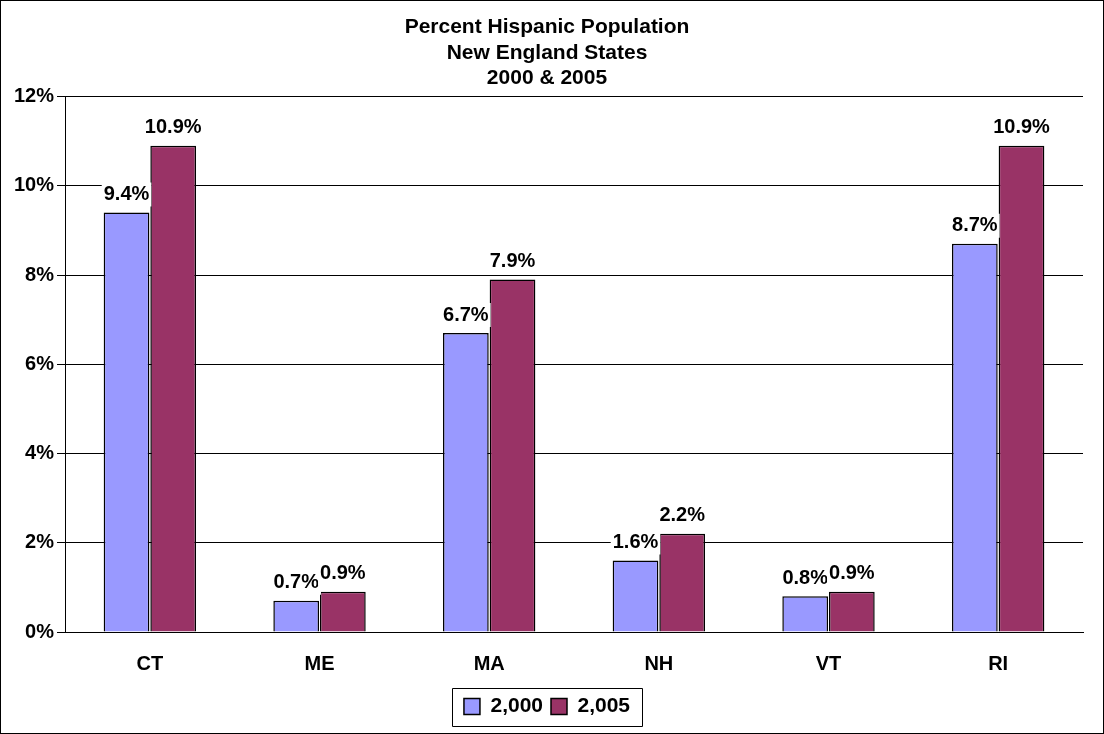  Describe the element at coordinates (805, 576) in the screenshot. I see `data-label: 0.8%` at that location.